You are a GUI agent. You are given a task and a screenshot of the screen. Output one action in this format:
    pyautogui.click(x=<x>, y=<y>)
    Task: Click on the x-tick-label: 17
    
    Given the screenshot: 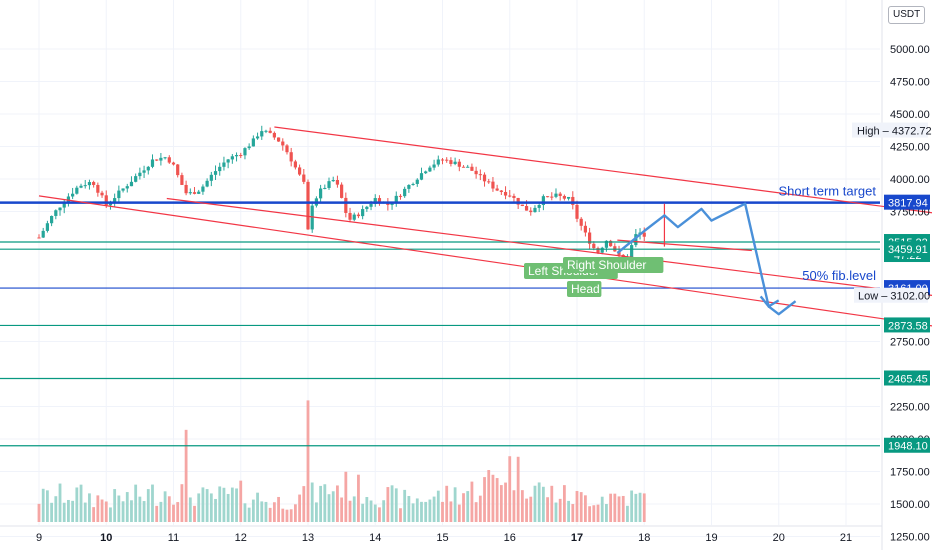 What is the action you would take?
    pyautogui.click(x=577, y=538)
    